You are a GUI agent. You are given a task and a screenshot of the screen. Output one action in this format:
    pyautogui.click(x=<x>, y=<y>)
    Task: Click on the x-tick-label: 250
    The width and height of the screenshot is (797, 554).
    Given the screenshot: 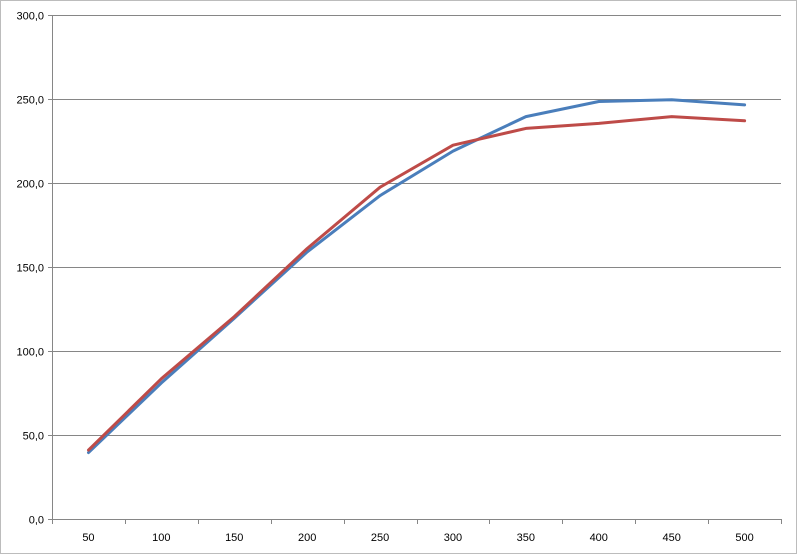 What is the action you would take?
    pyautogui.click(x=380, y=538)
    